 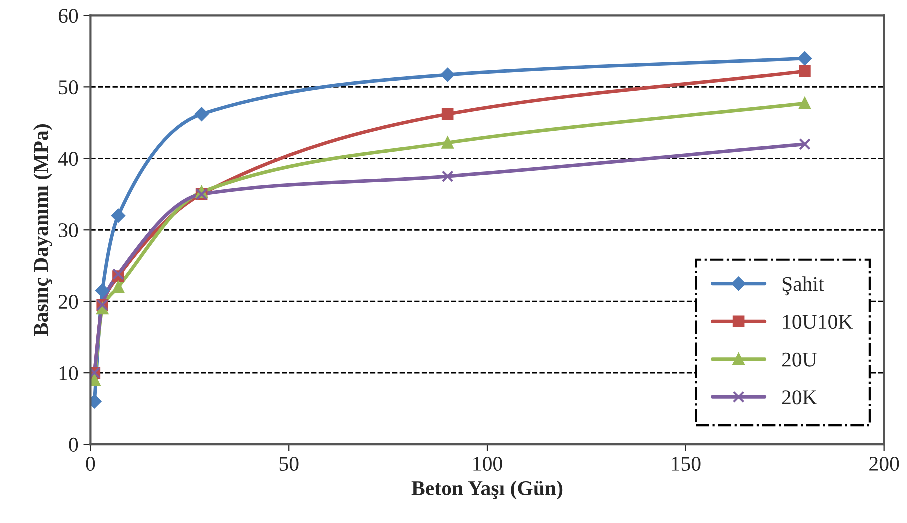 What do you see at coordinates (686, 464) in the screenshot?
I see `x-tick-label: 150` at bounding box center [686, 464].